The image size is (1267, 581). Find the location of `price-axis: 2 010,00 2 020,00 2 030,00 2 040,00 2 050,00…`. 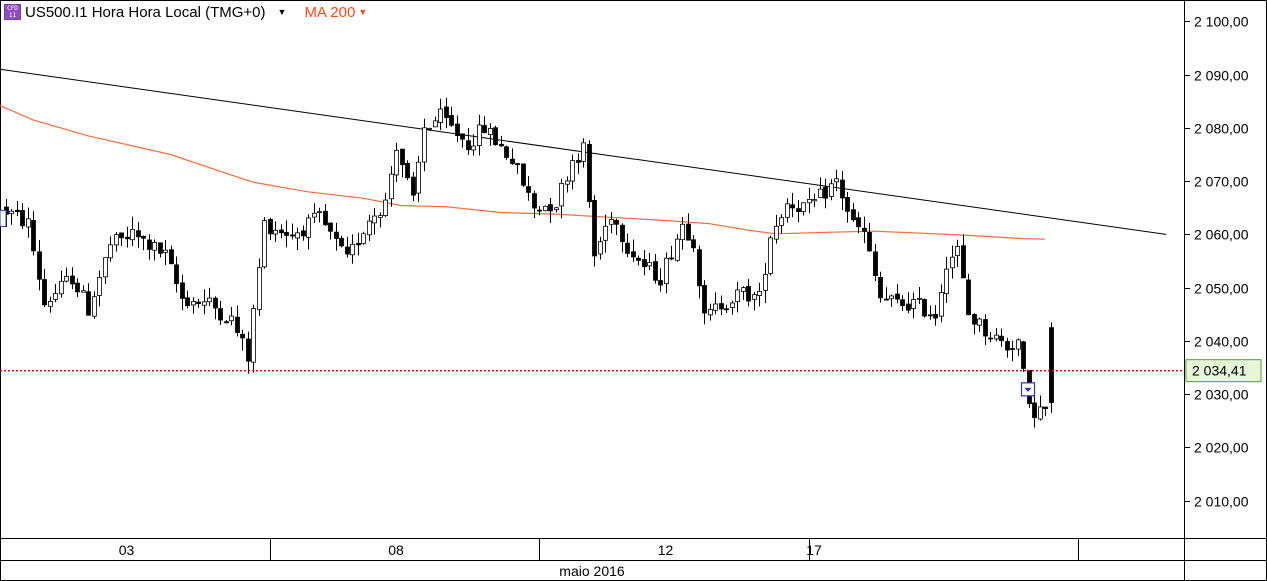

price-axis: 2 010,00 2 020,00 2 030,00 2 040,00 2 050,00… is located at coordinates (1216, 262).